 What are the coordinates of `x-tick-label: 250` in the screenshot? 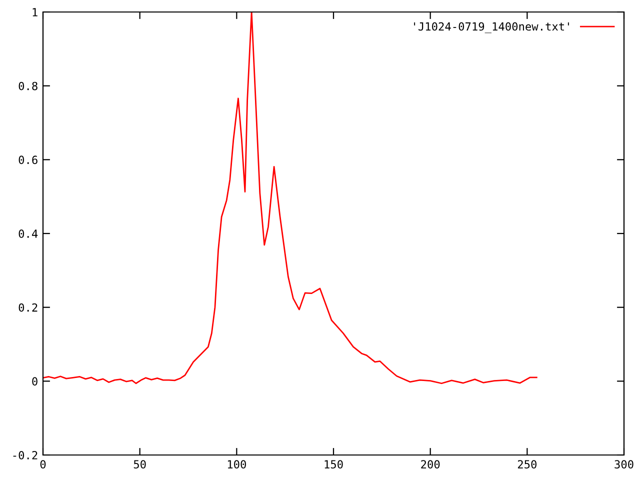 It's located at (527, 464).